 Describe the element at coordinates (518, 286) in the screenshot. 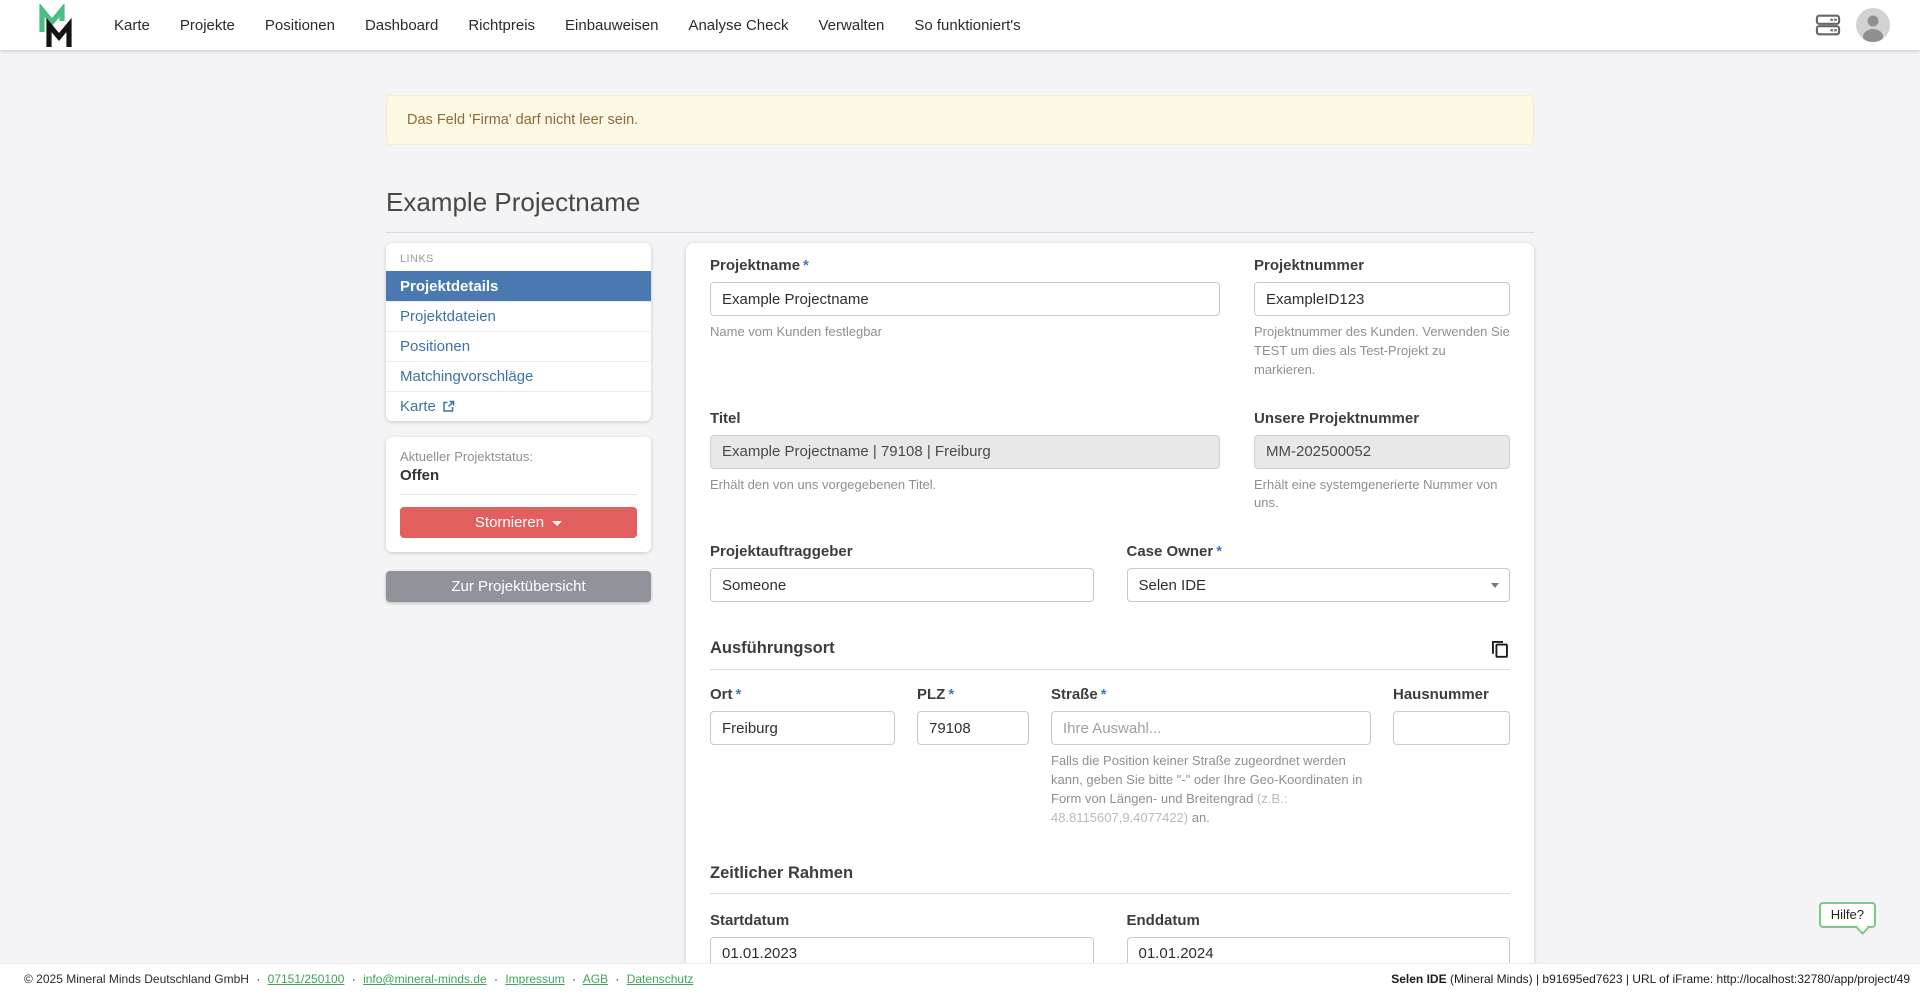

I see `sidebar-item-projektdetails: Projektdetails` at that location.